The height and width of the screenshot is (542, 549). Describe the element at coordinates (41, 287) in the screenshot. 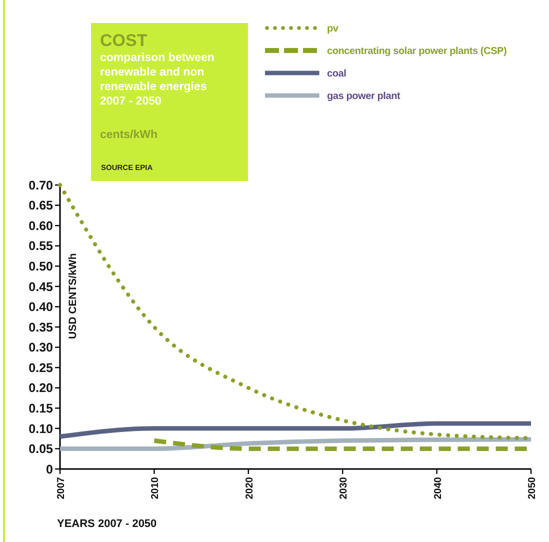

I see `y-tick-label: 0.45` at that location.